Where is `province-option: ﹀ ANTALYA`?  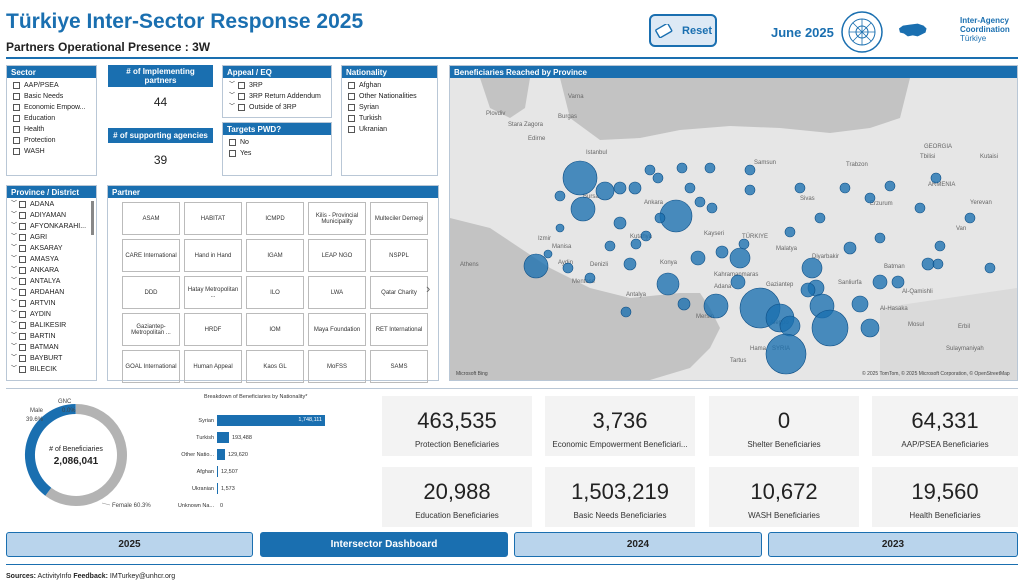
province-option: ﹀ ANTALYA is located at coordinates (36, 281).